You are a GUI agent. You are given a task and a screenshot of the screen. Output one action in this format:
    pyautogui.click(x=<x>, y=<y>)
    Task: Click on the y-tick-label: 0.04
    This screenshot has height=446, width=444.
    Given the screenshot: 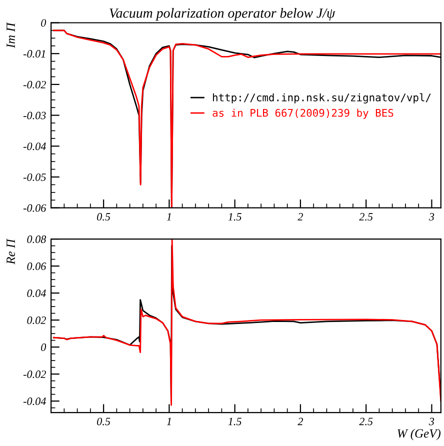 What is the action you would take?
    pyautogui.click(x=36, y=294)
    